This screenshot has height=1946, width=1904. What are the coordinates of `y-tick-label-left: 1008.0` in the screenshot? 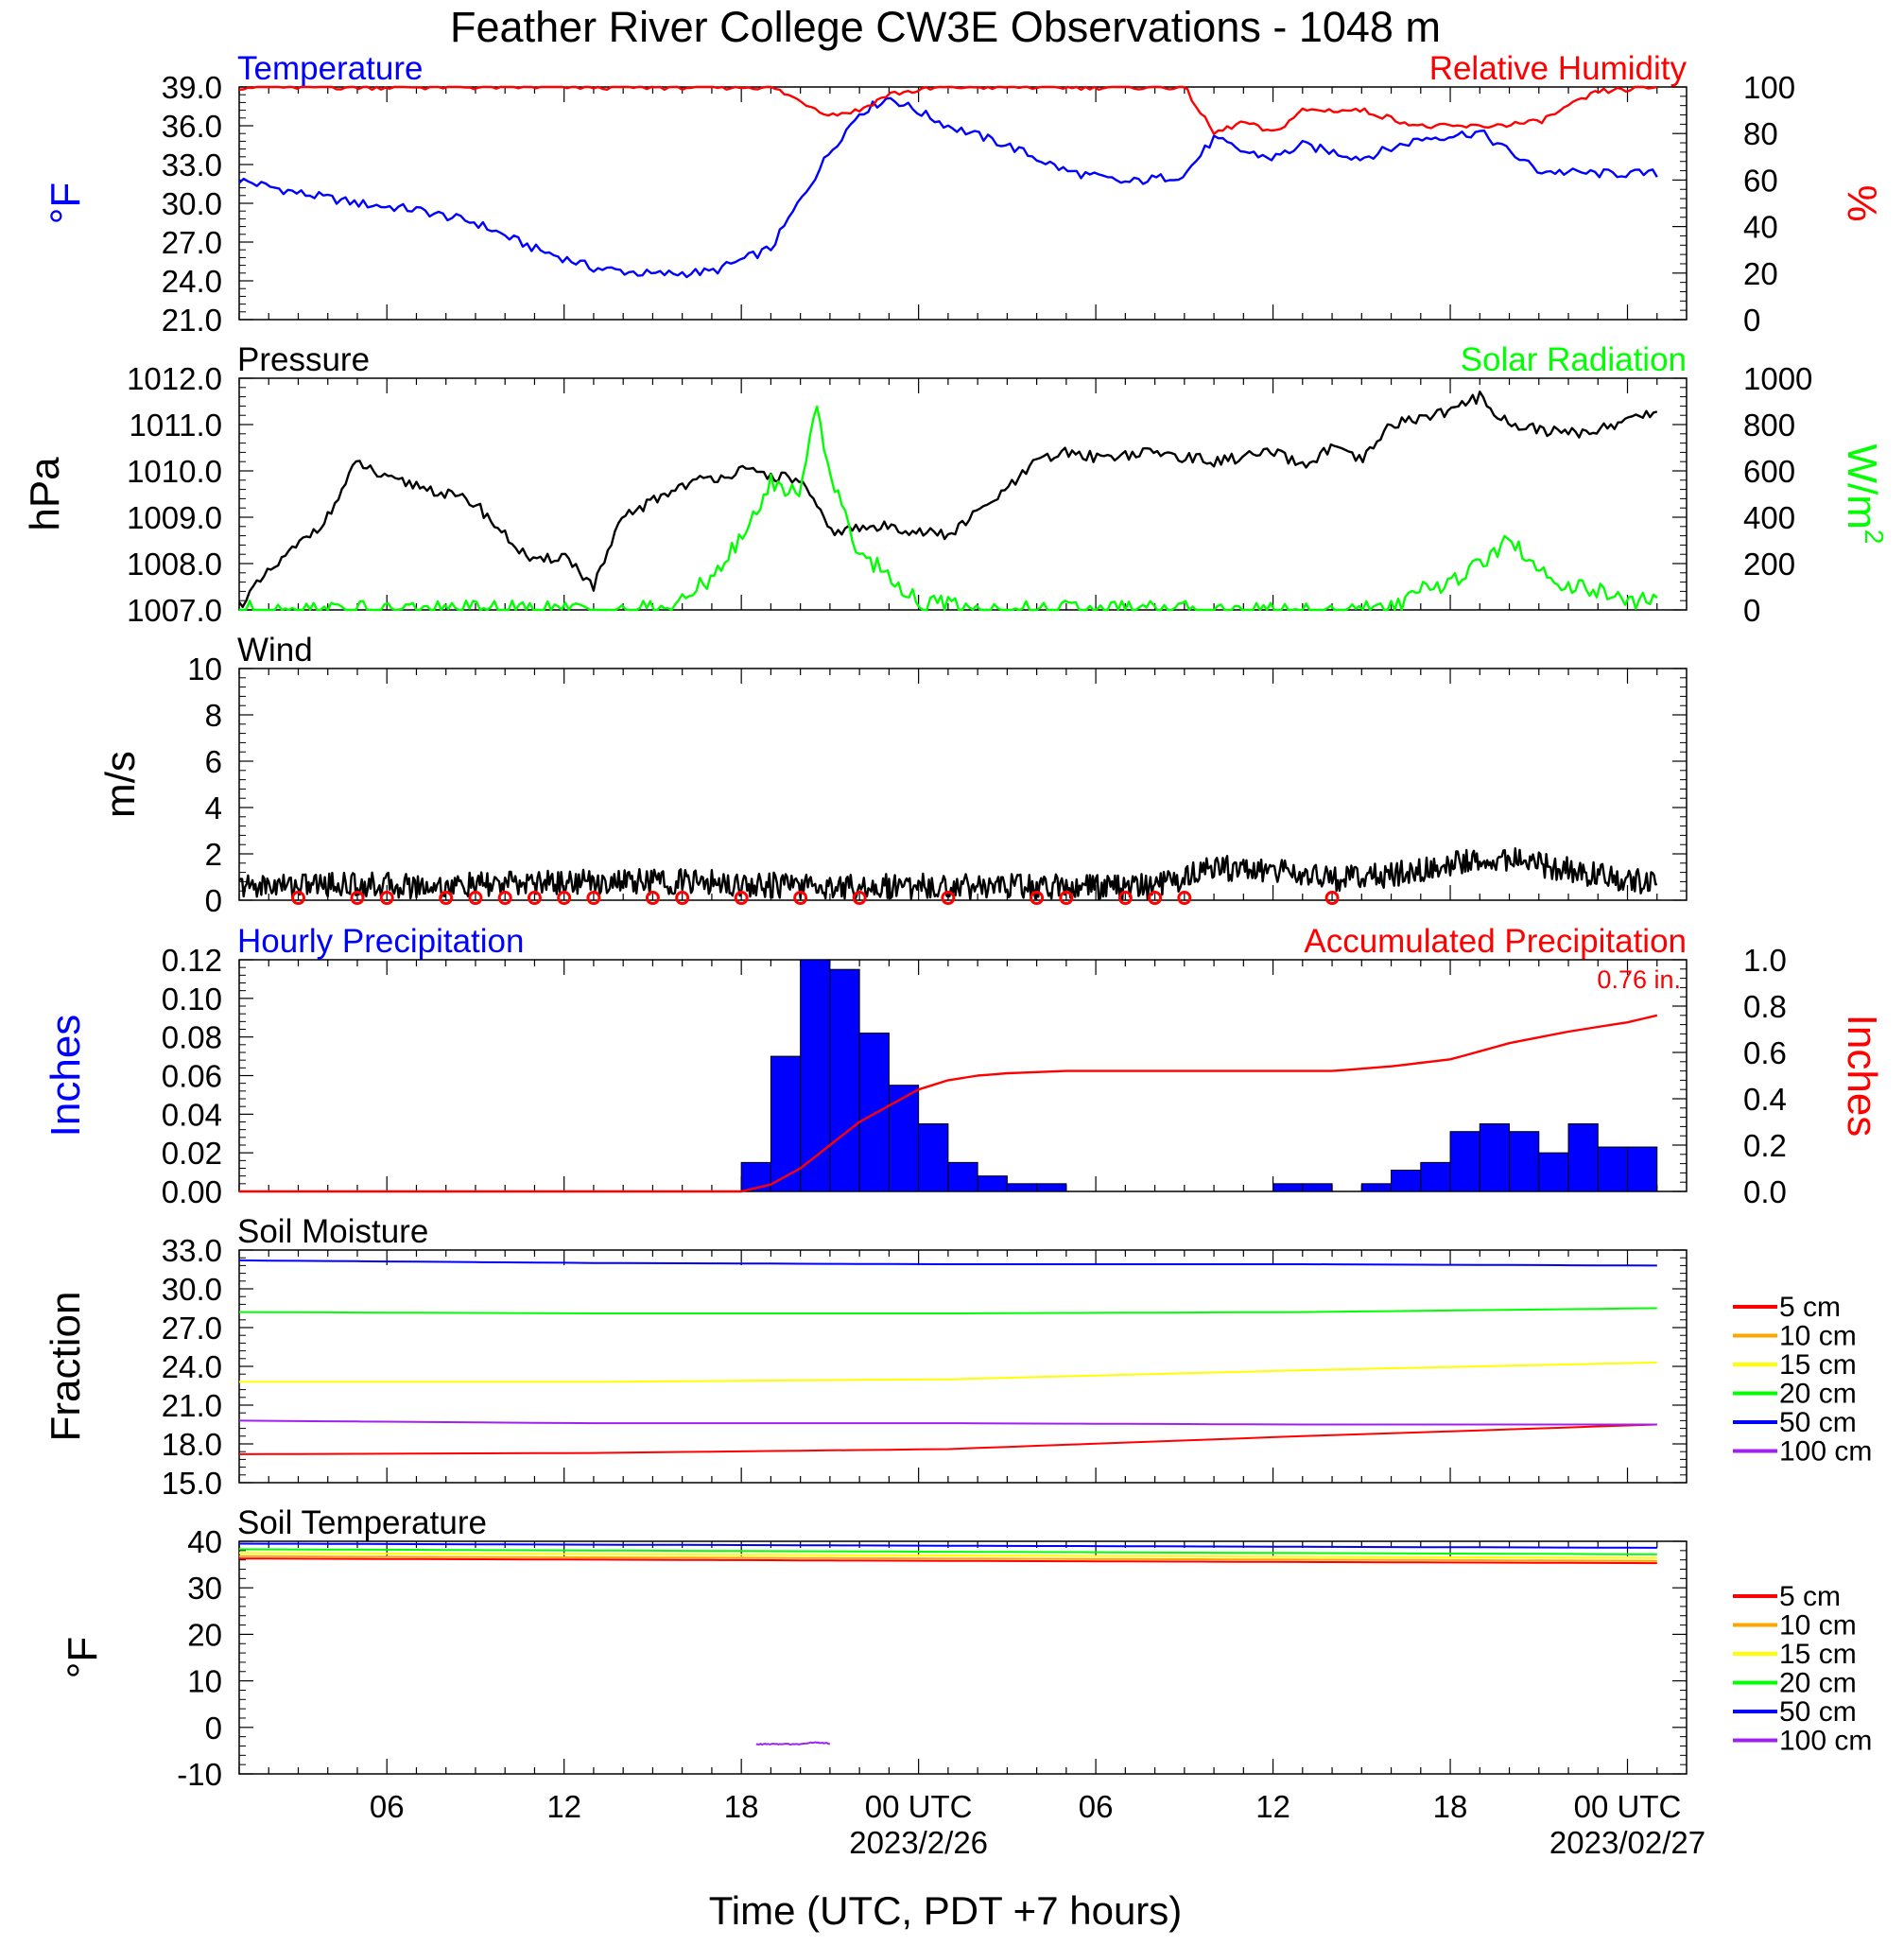 It's located at (174, 564).